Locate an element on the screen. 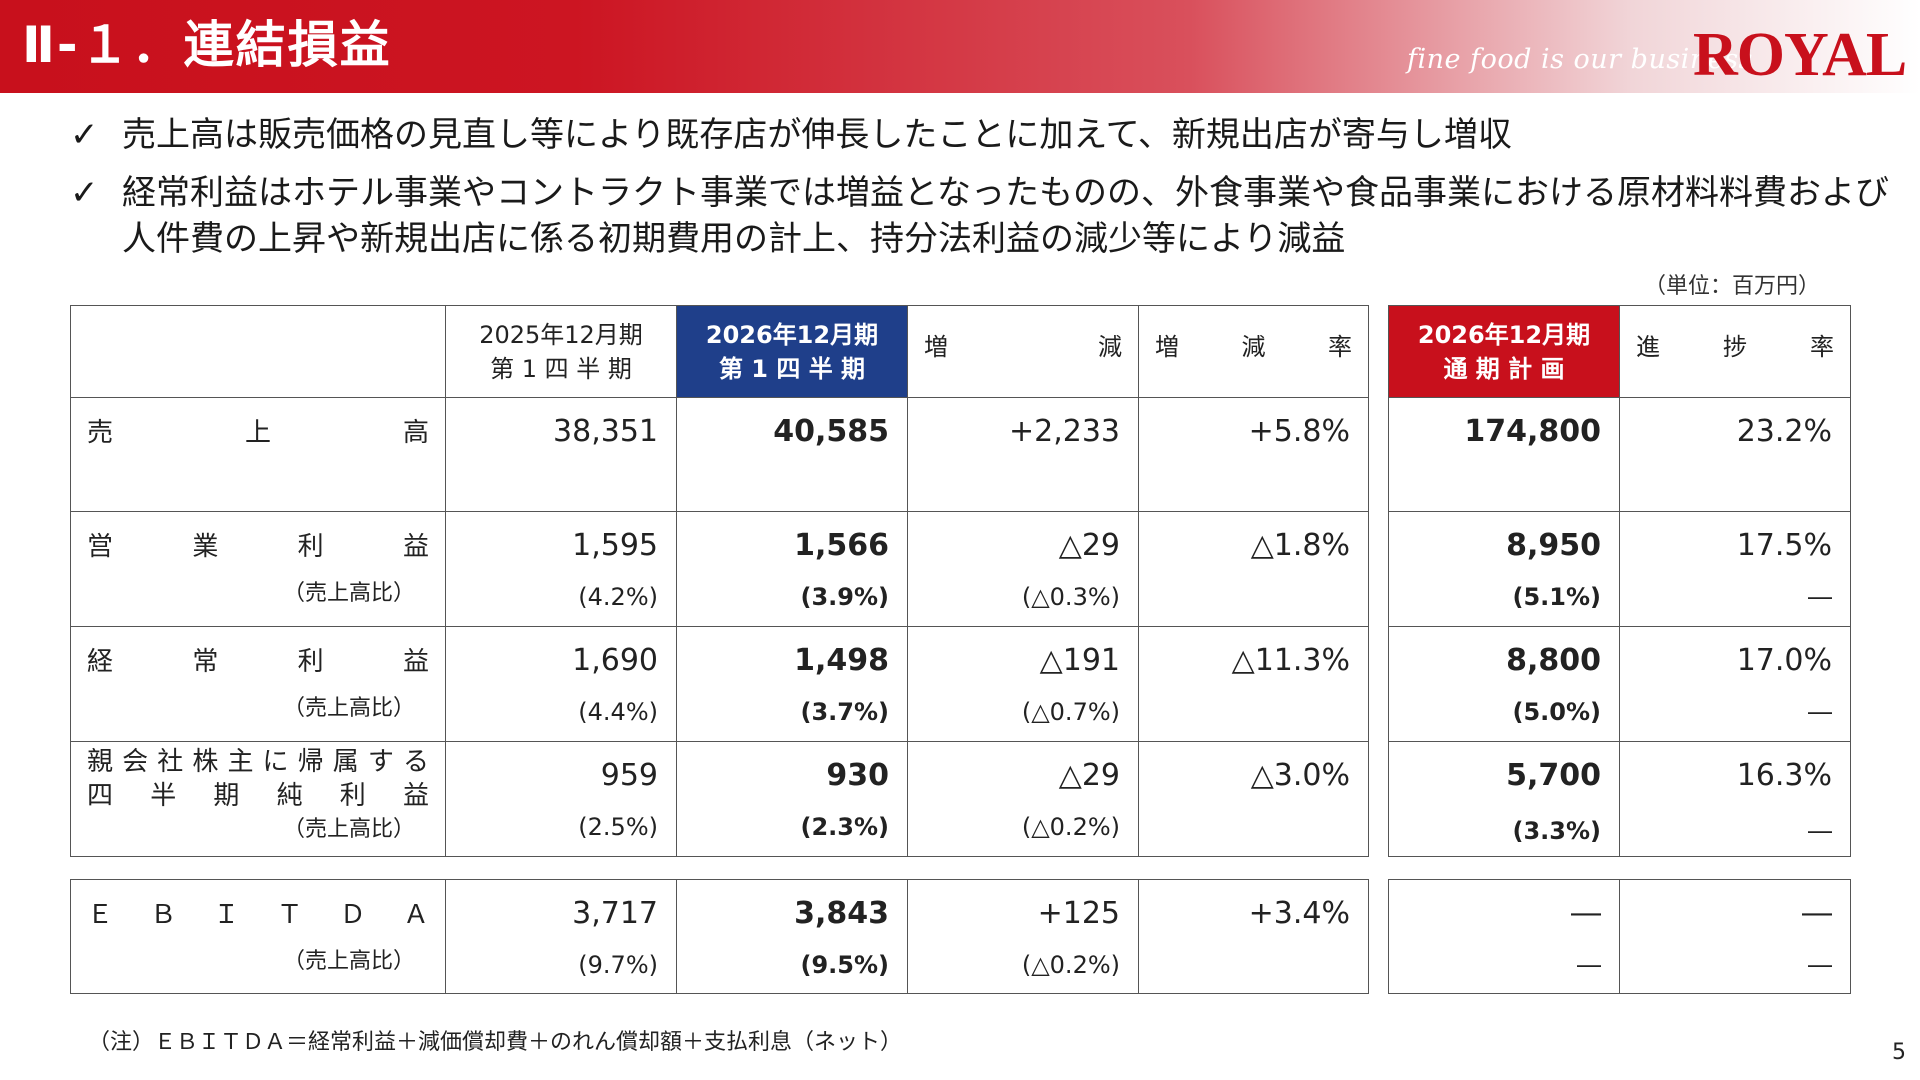 The height and width of the screenshot is (1080, 1920). title-bar: Ⅱ-１．連結損益 fine food is our business ROYAL is located at coordinates (960, 46).